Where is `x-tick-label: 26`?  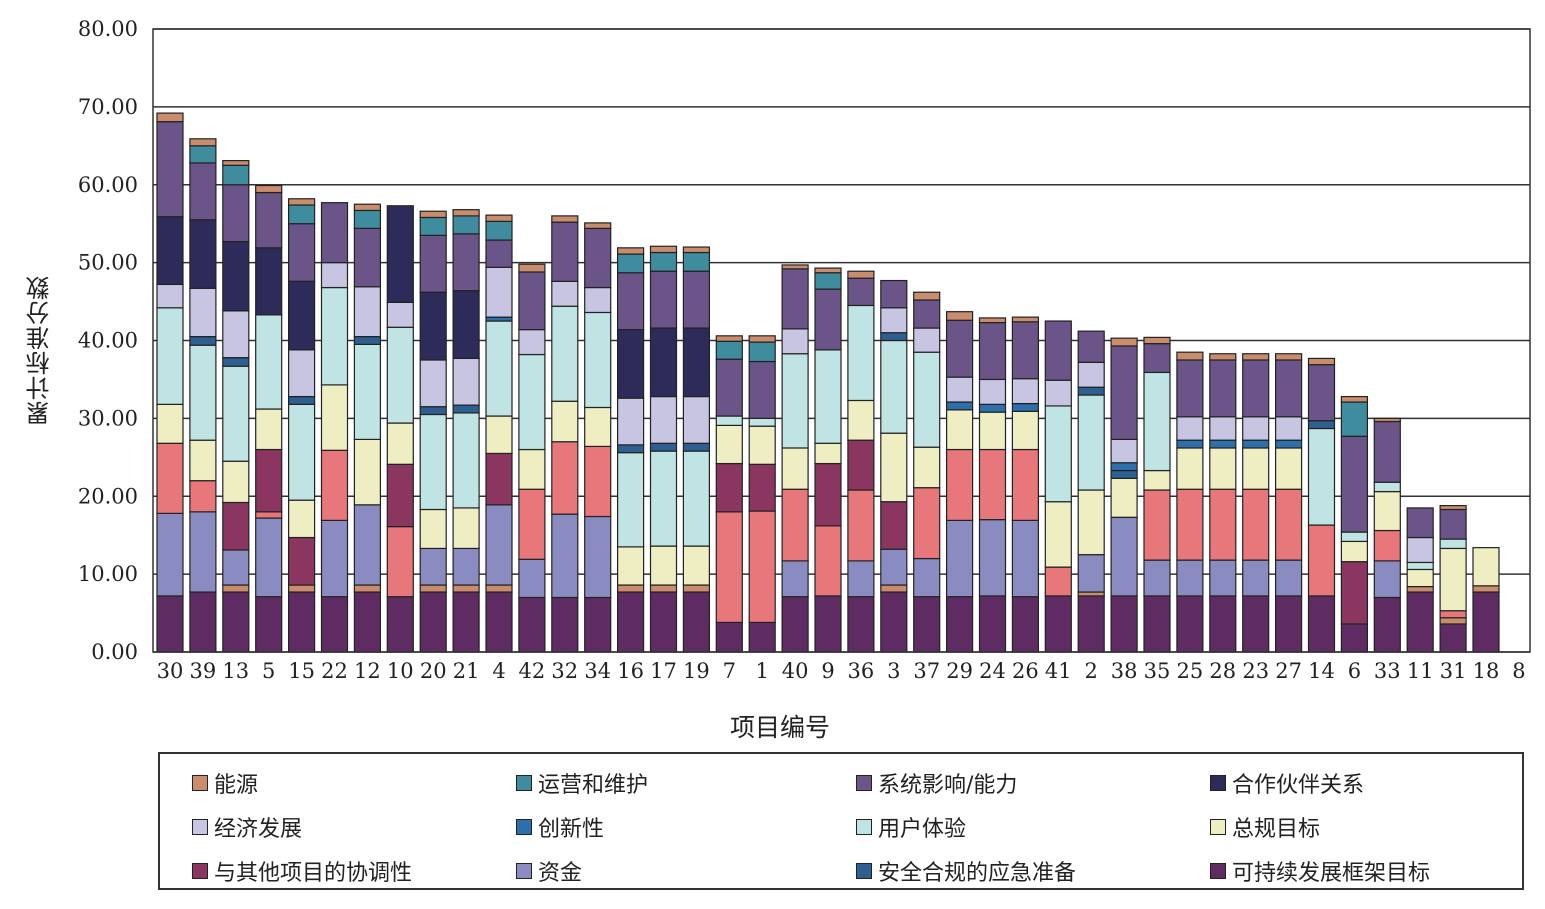 x-tick-label: 26 is located at coordinates (1025, 671).